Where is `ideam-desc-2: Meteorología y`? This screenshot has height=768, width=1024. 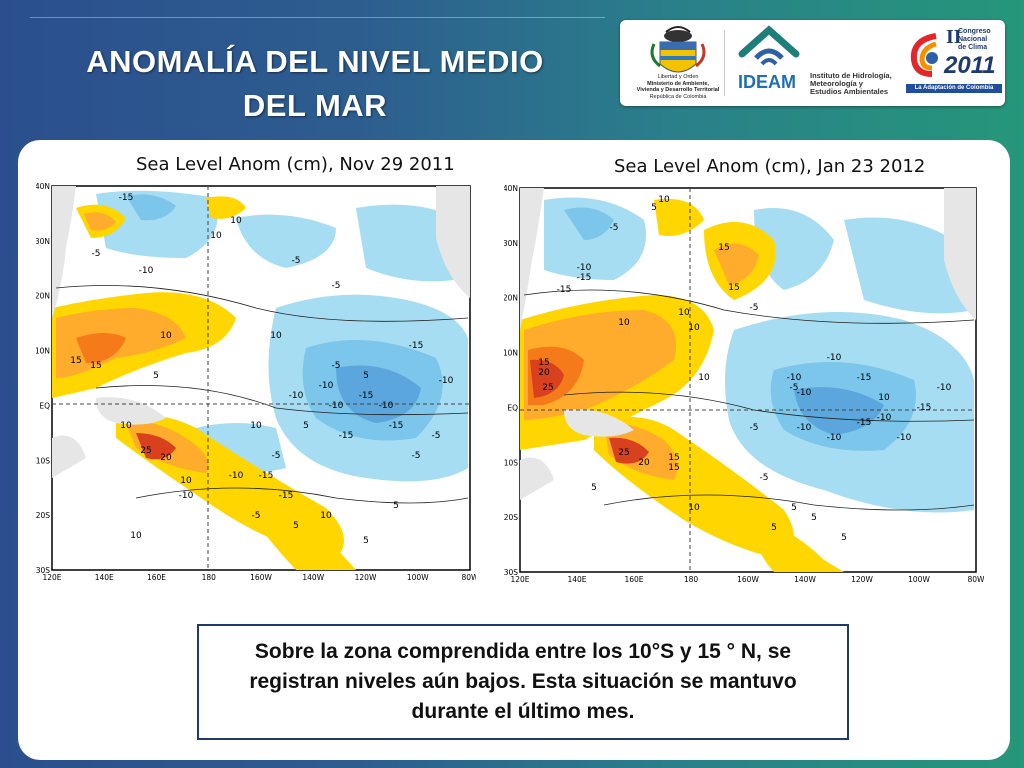 ideam-desc-2: Meteorología y is located at coordinates (836, 83).